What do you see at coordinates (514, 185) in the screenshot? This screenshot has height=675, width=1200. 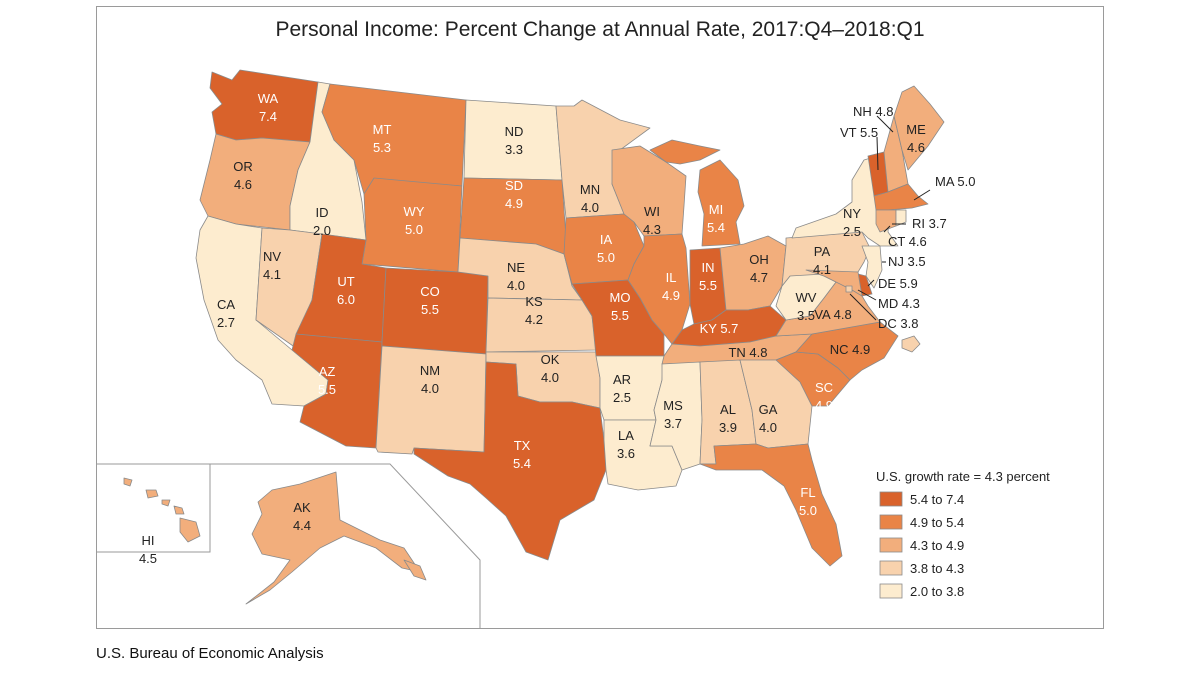 I see `state-label-SD: SD` at bounding box center [514, 185].